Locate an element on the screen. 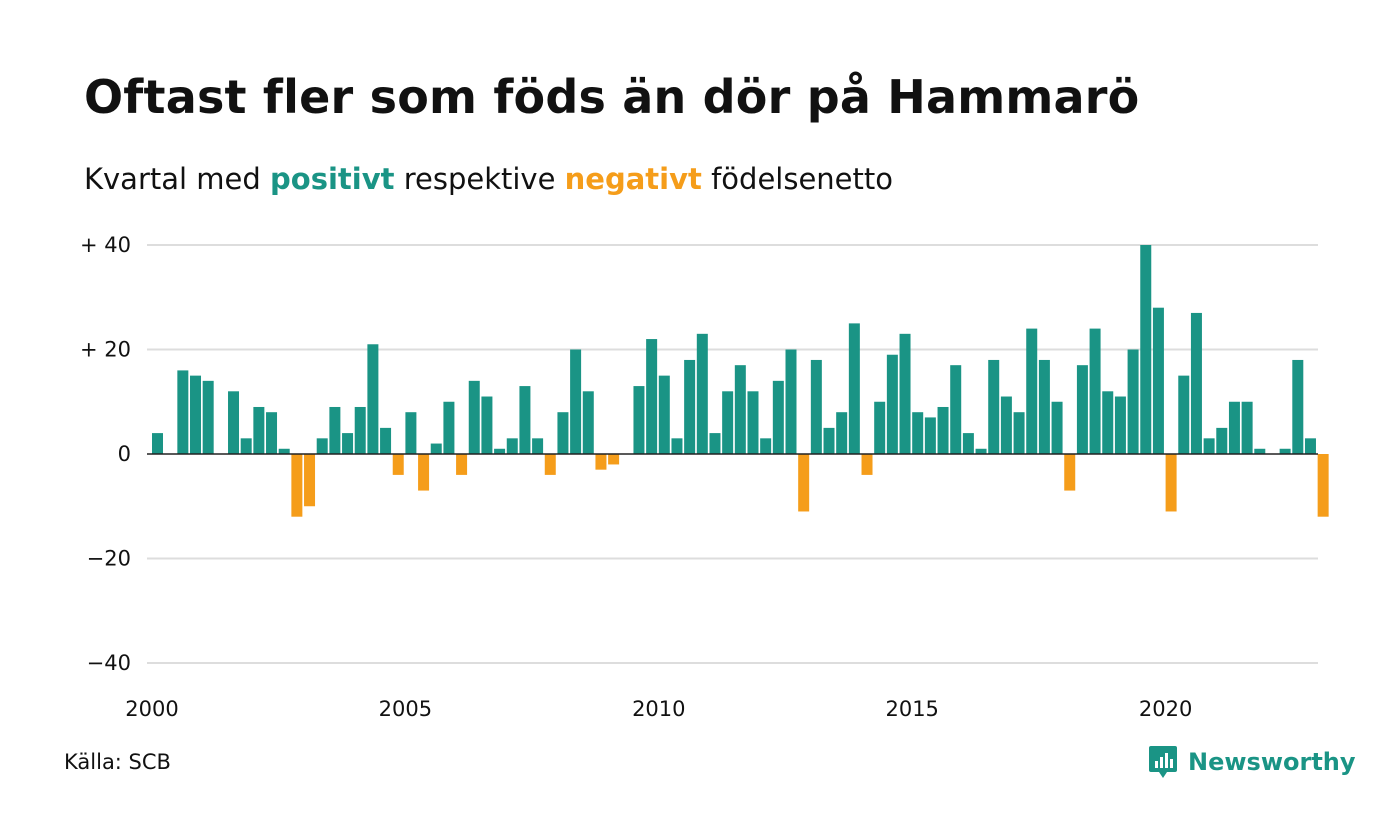  y-tick-label: 0 is located at coordinates (124, 454).